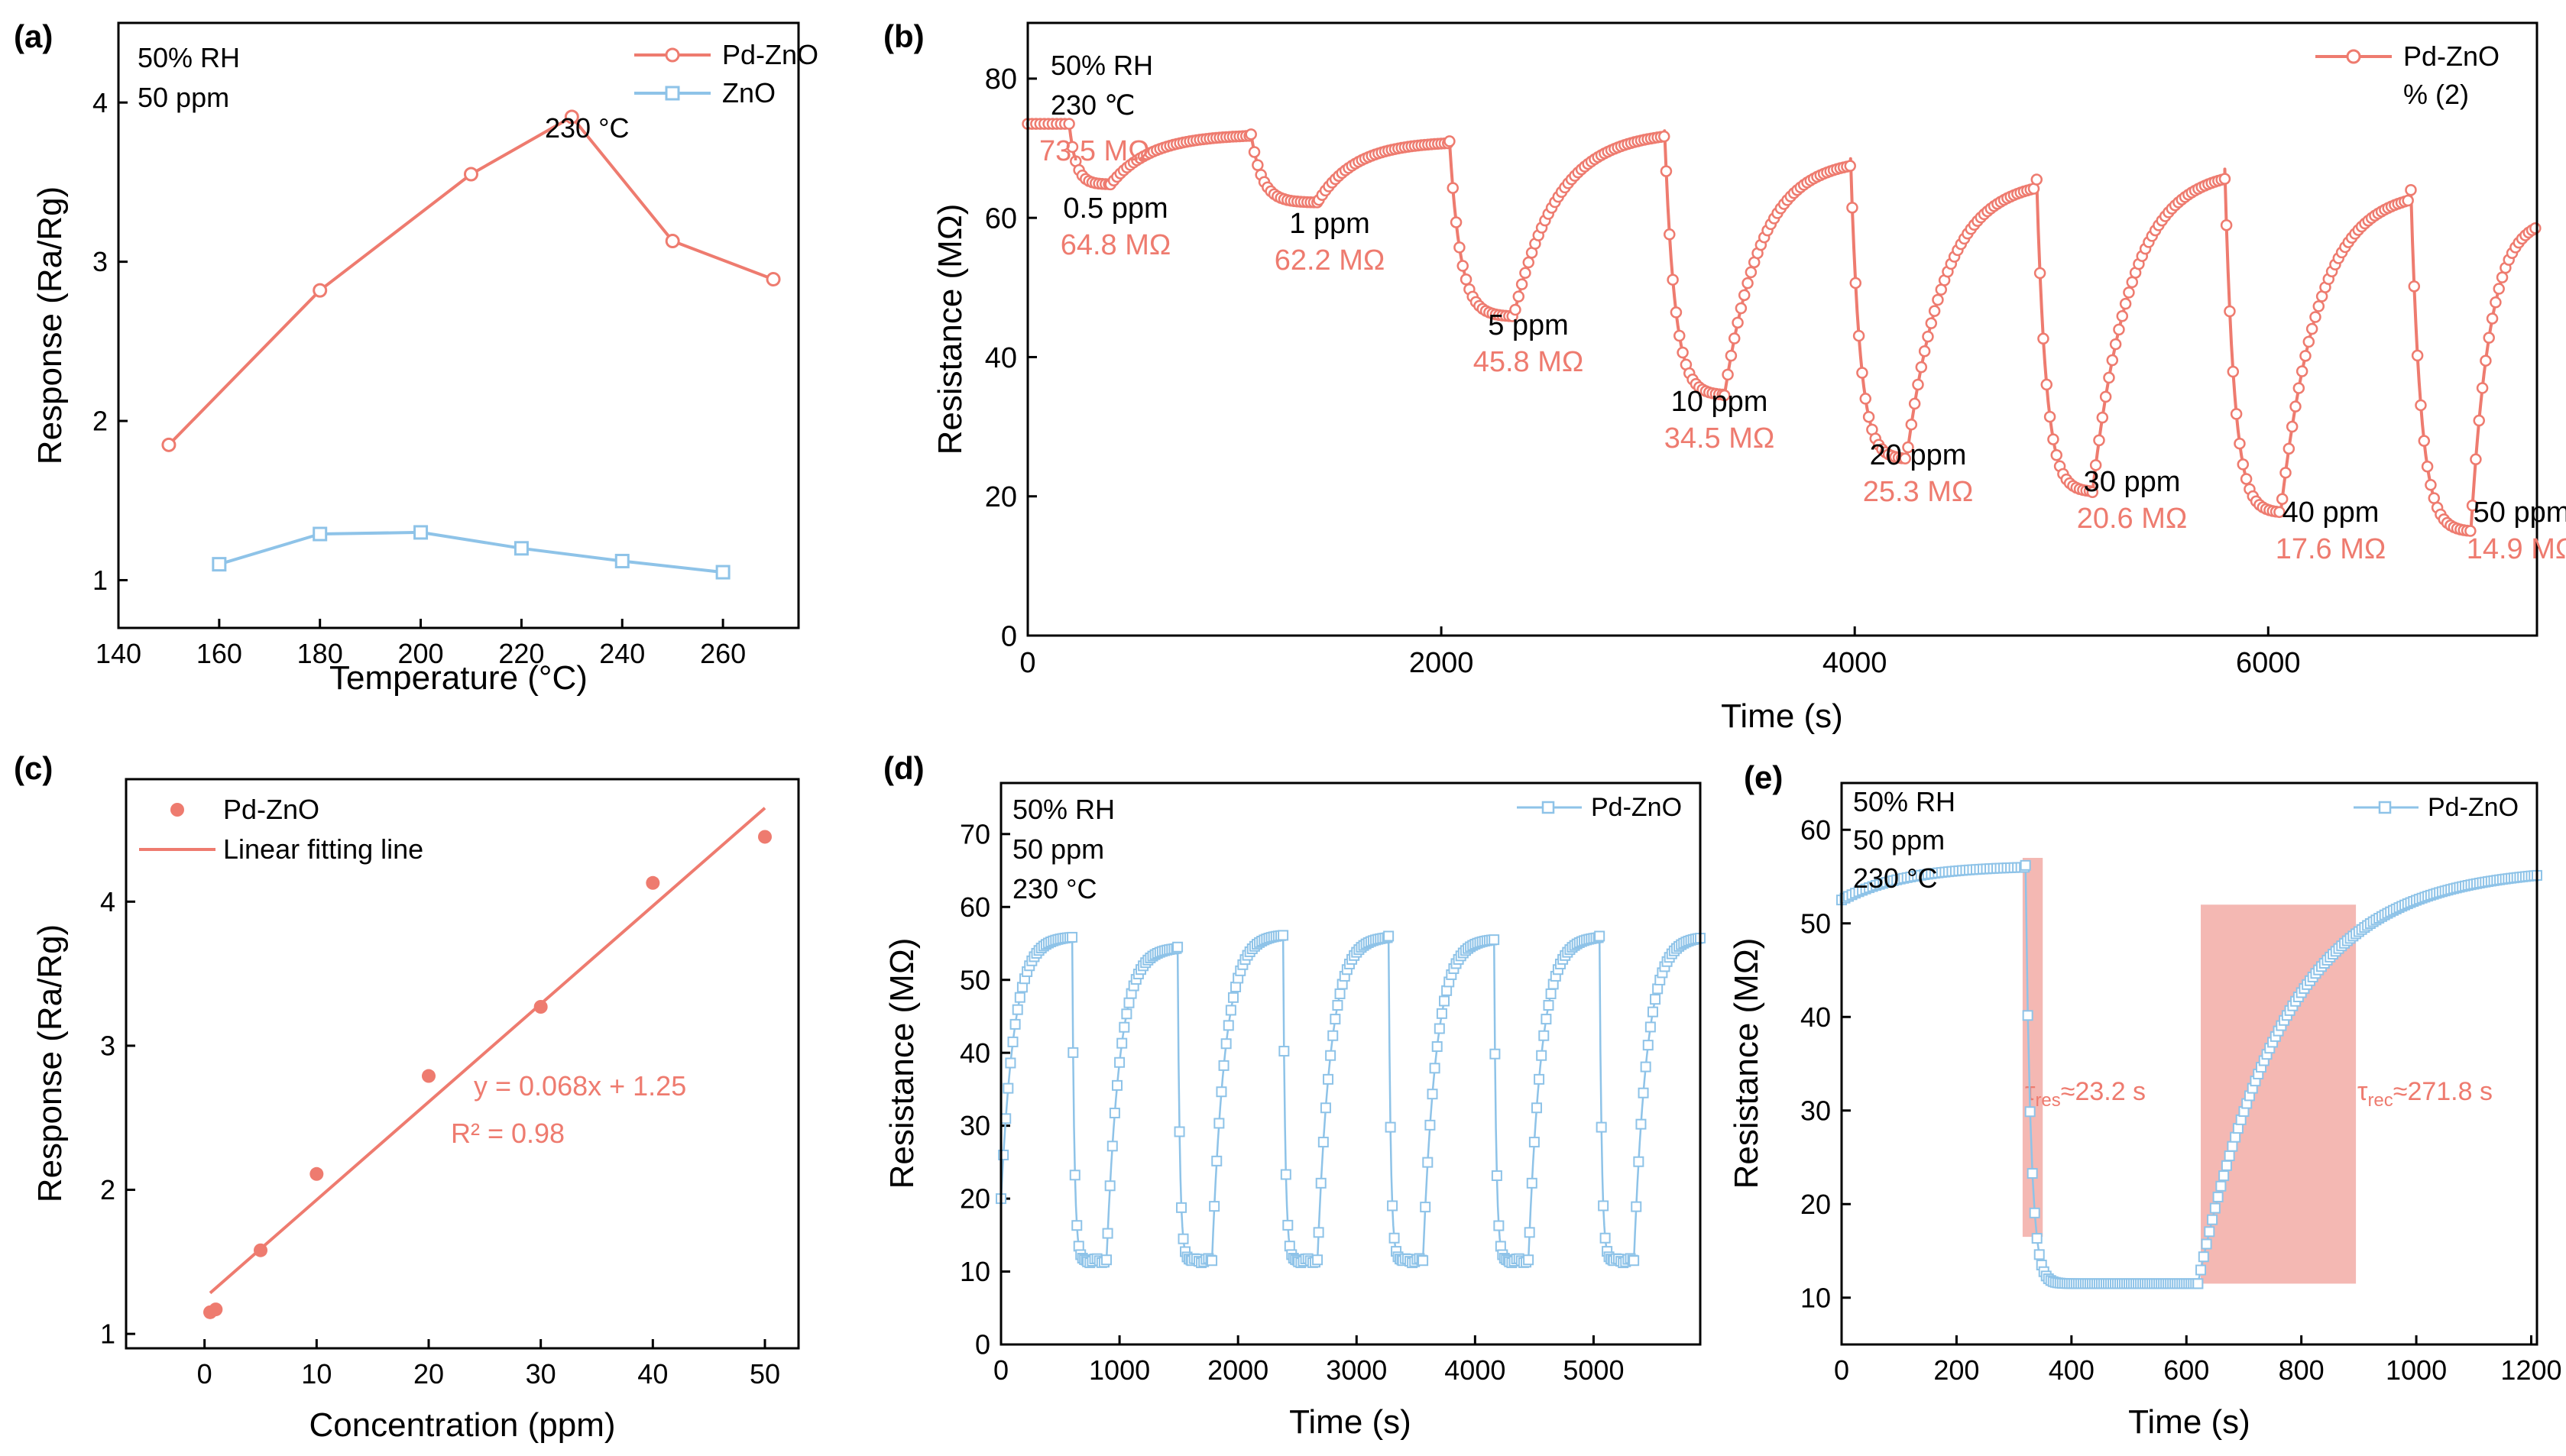 The width and height of the screenshot is (2566, 1456). I want to click on x-tick-label: 260, so click(723, 654).